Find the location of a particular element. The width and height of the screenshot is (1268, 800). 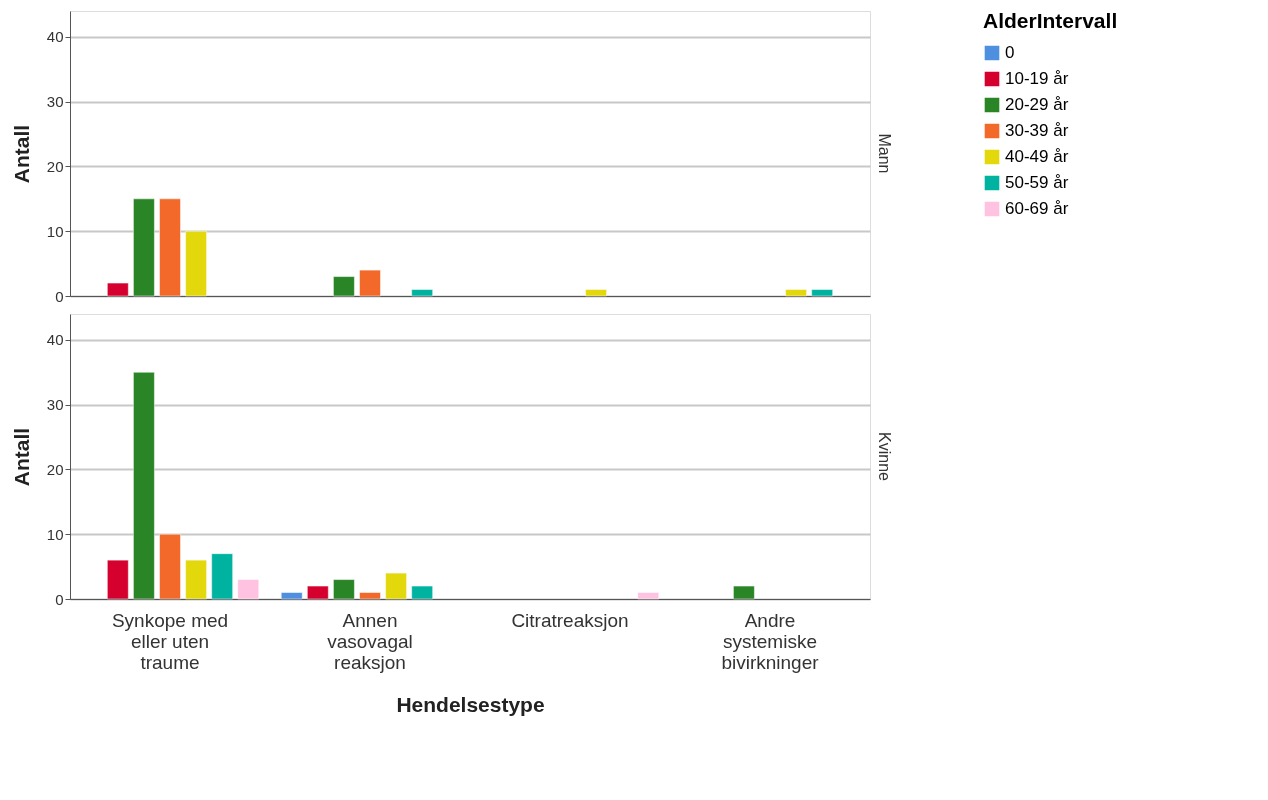

legend-label: 10-19 år is located at coordinates (1037, 78).